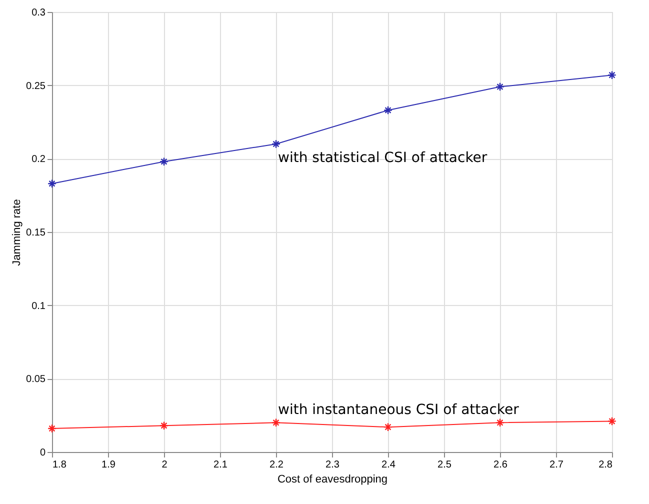 This screenshot has height=504, width=649. I want to click on x-tick-label: 2.4, so click(389, 465).